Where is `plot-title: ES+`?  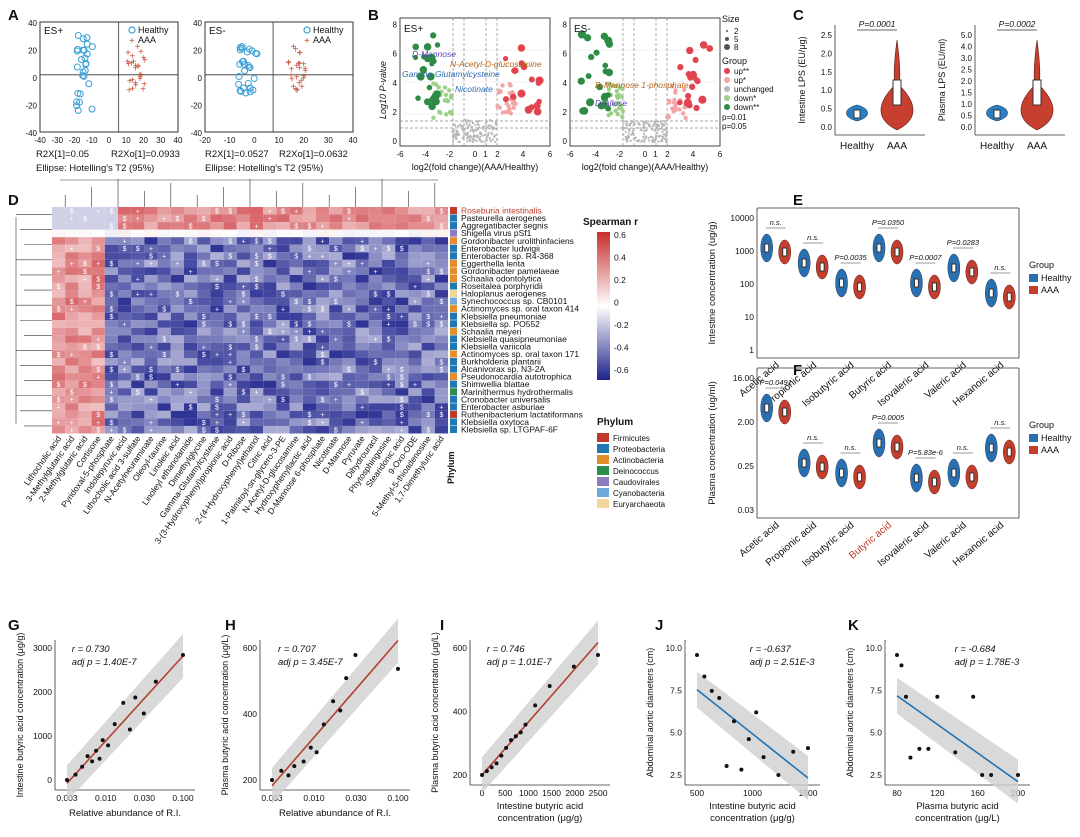
plot-title: ES+ is located at coordinates (53, 31).